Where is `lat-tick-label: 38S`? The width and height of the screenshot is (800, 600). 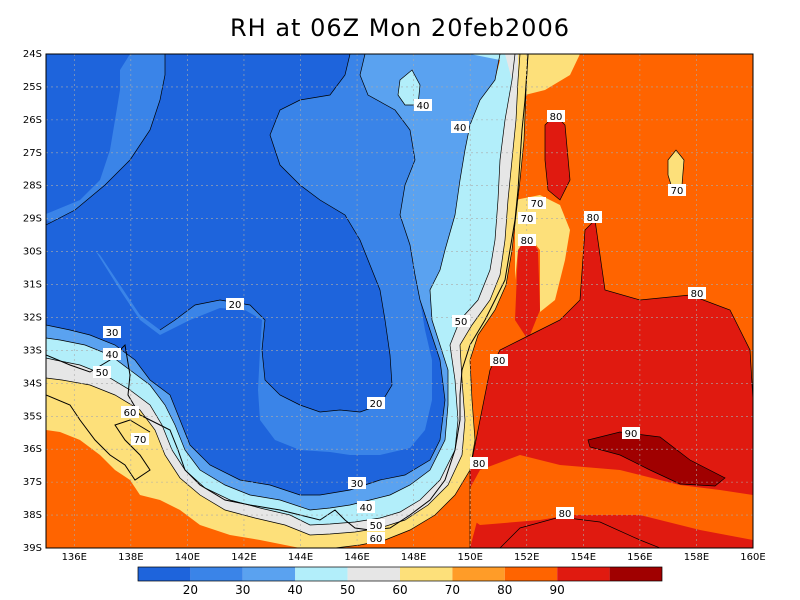 lat-tick-label: 38S is located at coordinates (32, 515).